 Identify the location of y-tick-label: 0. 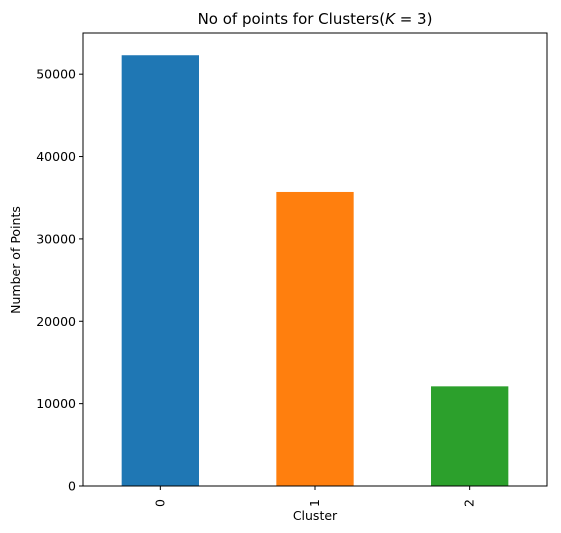
(72, 486).